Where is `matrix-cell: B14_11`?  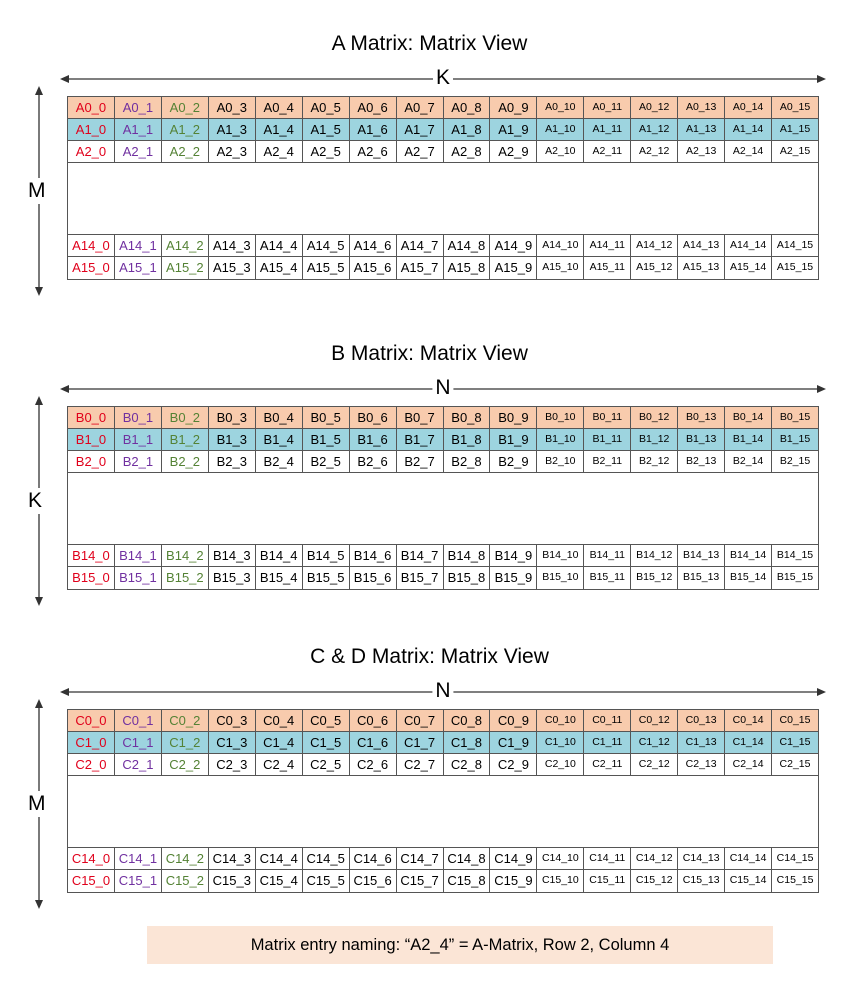
matrix-cell: B14_11 is located at coordinates (608, 555).